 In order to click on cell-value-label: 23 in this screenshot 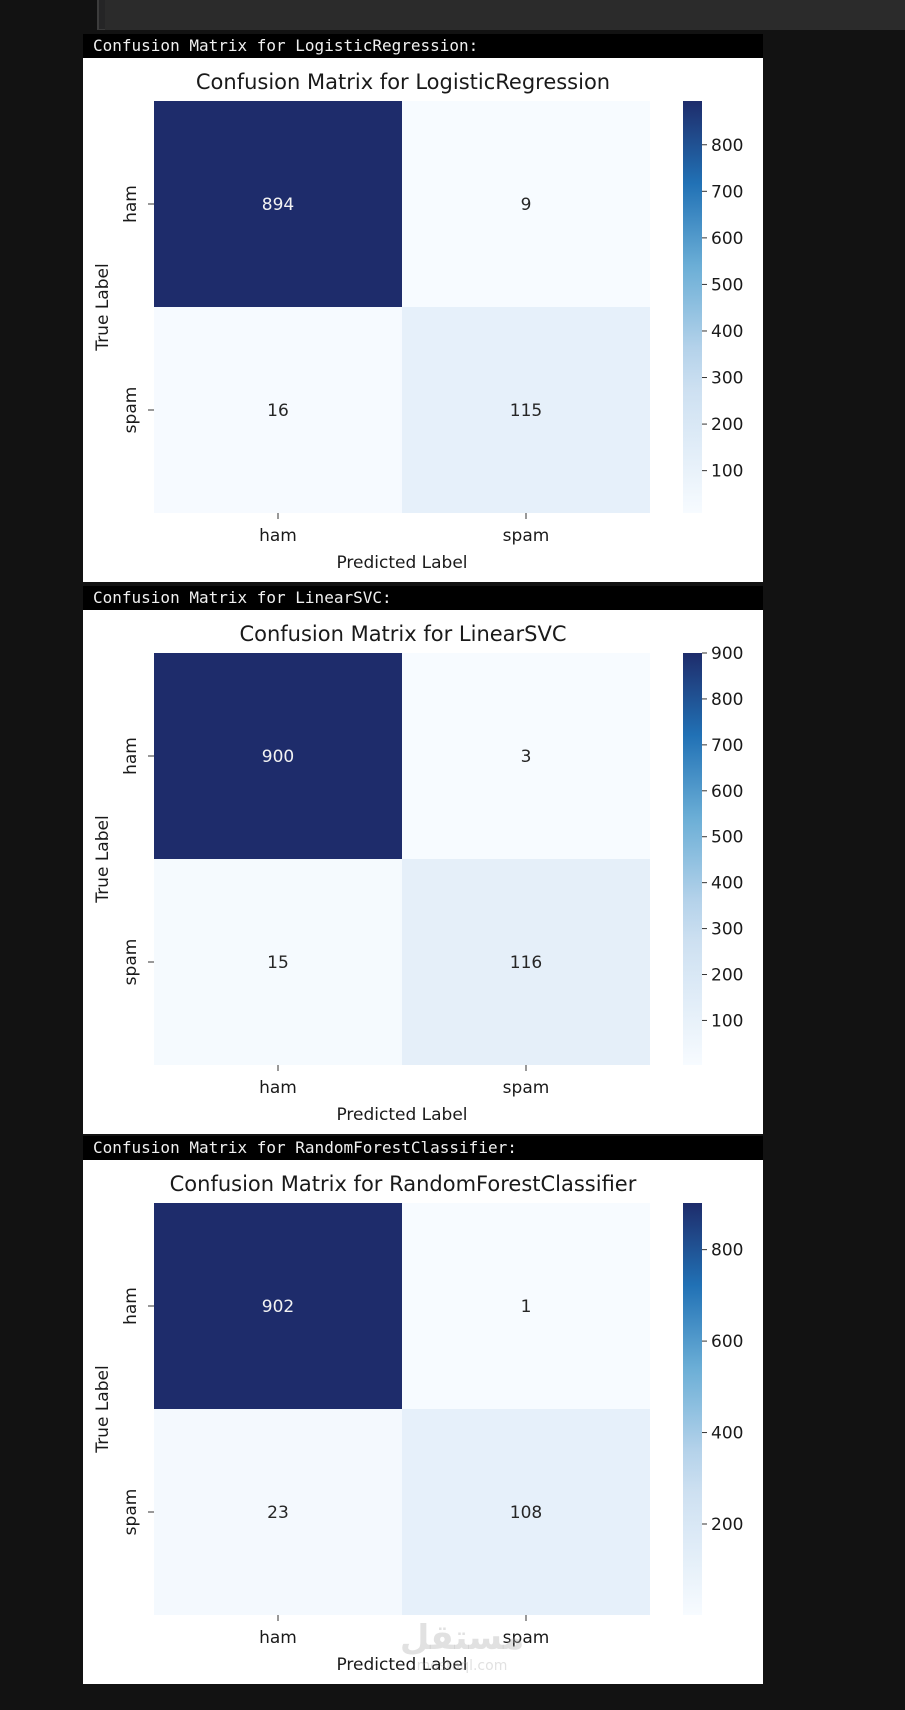, I will do `click(278, 1513)`.